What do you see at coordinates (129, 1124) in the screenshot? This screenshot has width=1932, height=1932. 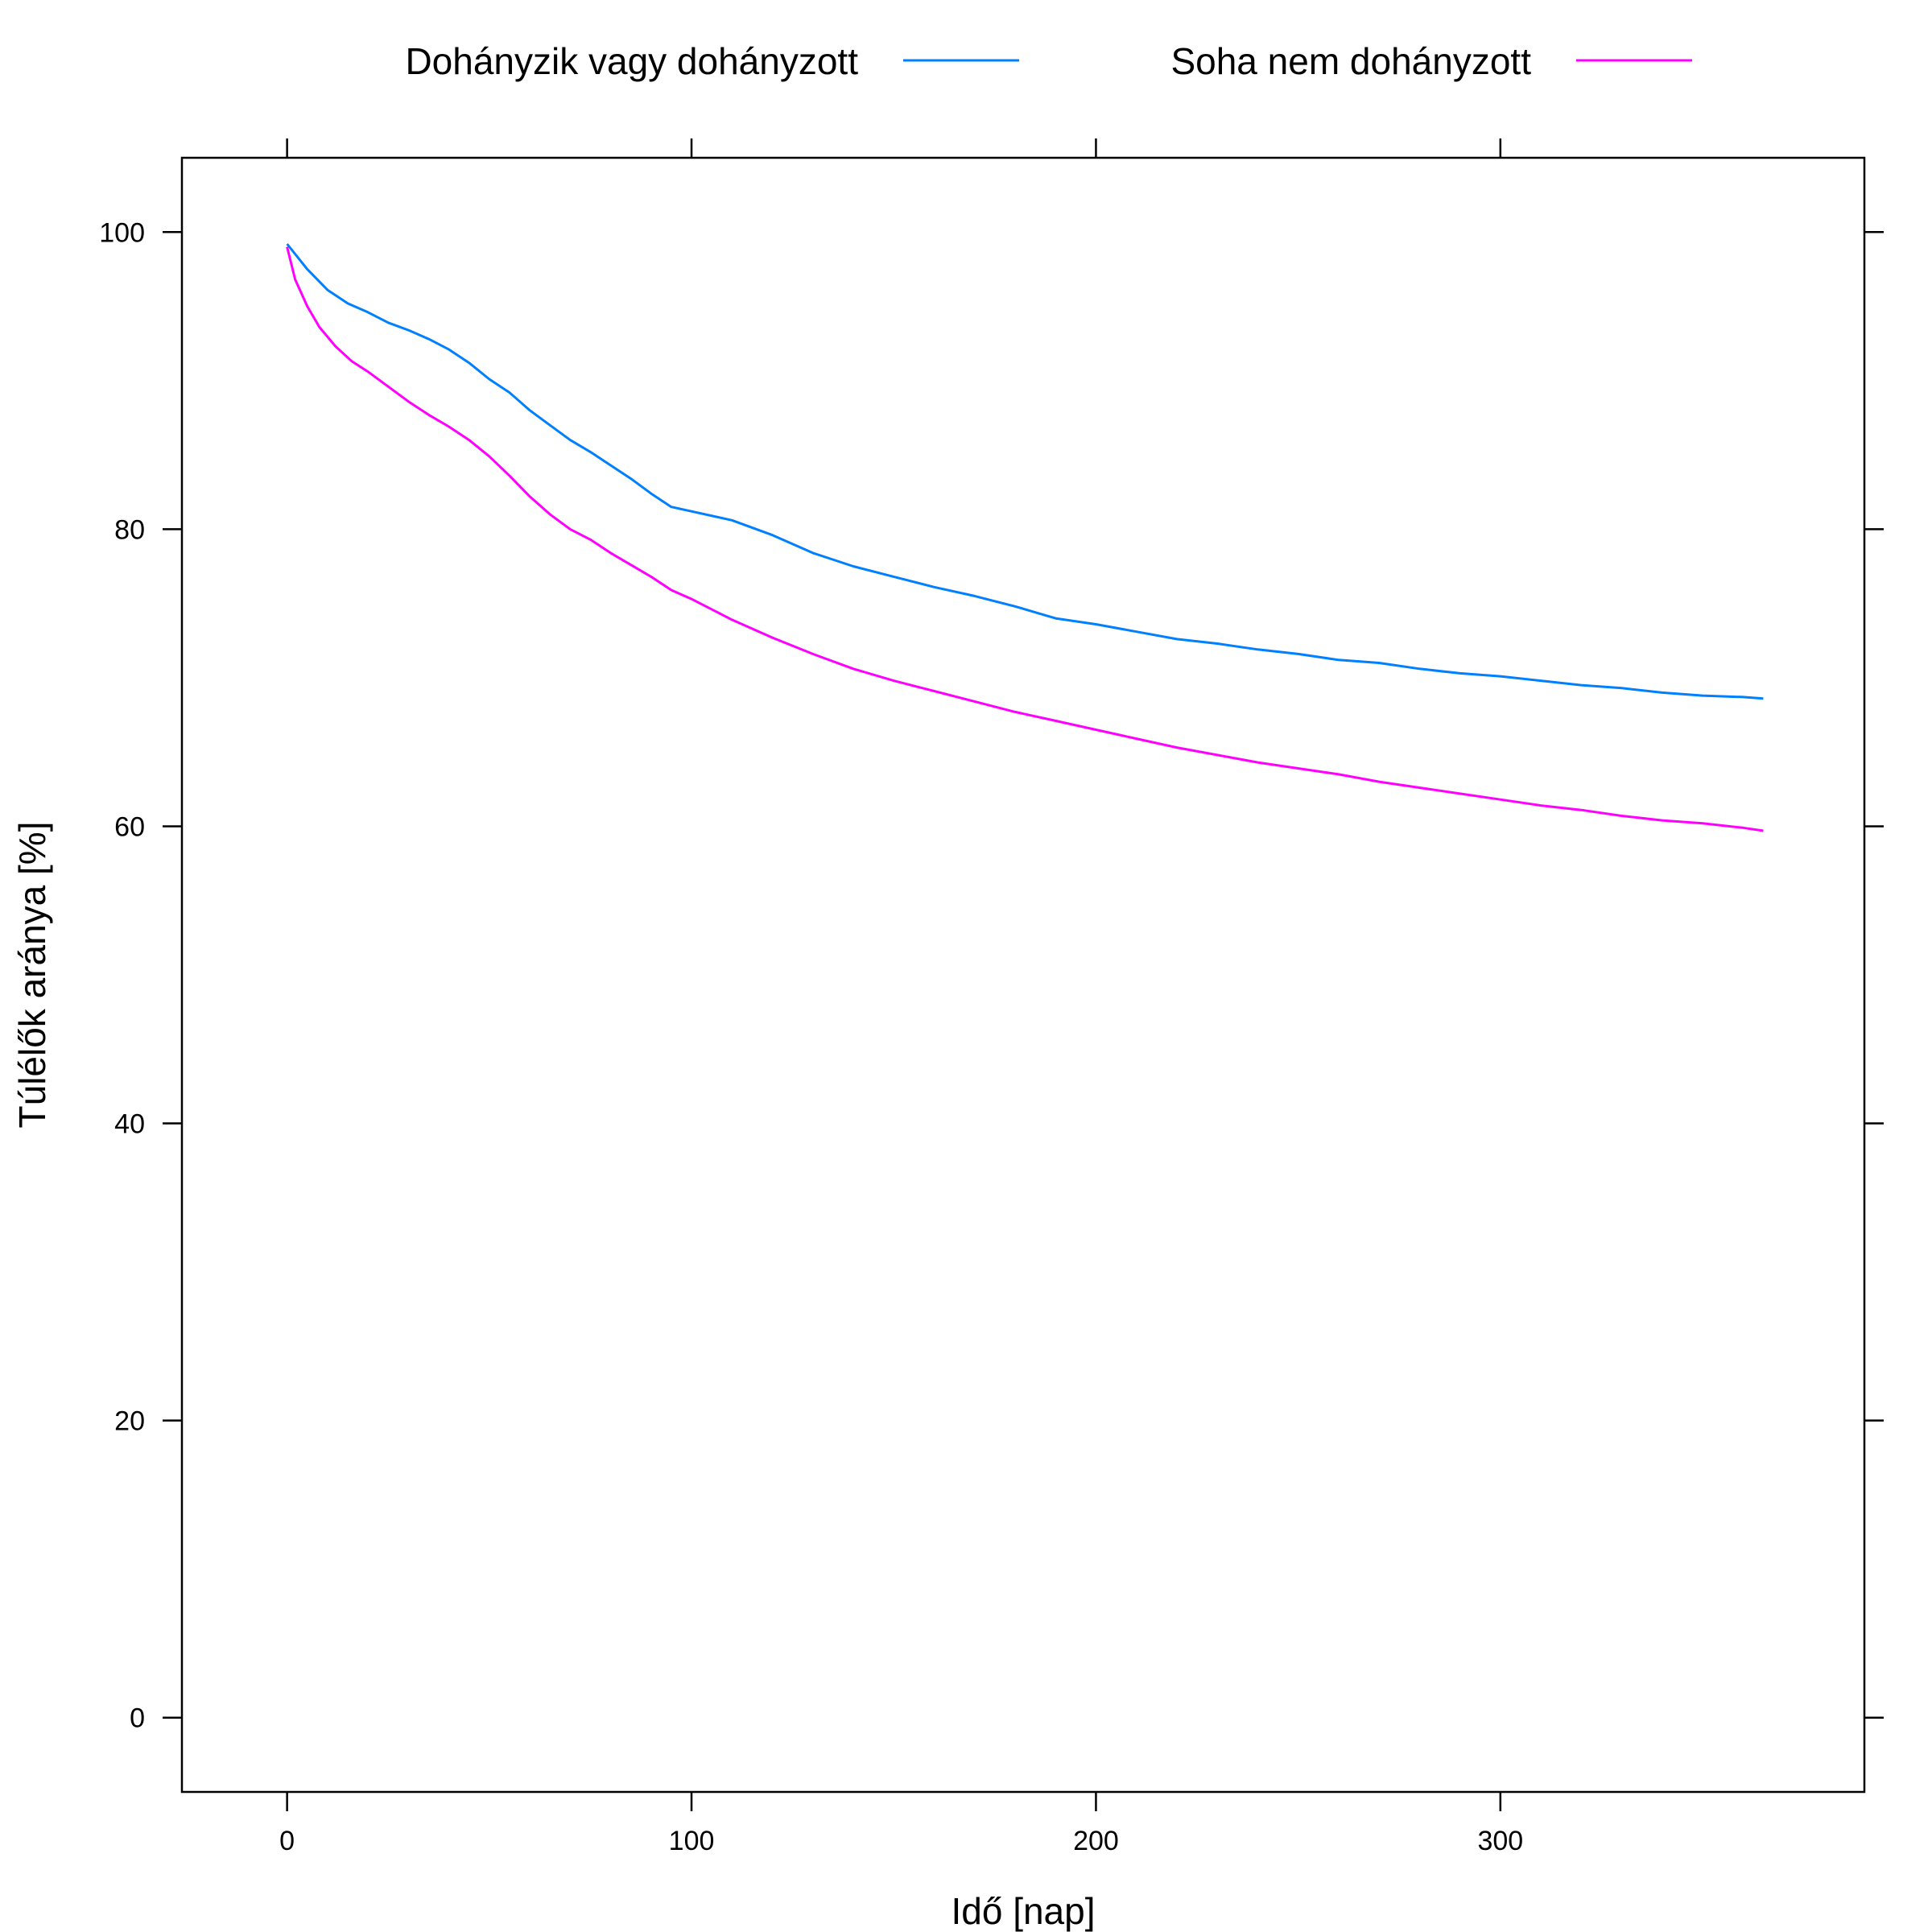 I see `y-tick-label: 40` at bounding box center [129, 1124].